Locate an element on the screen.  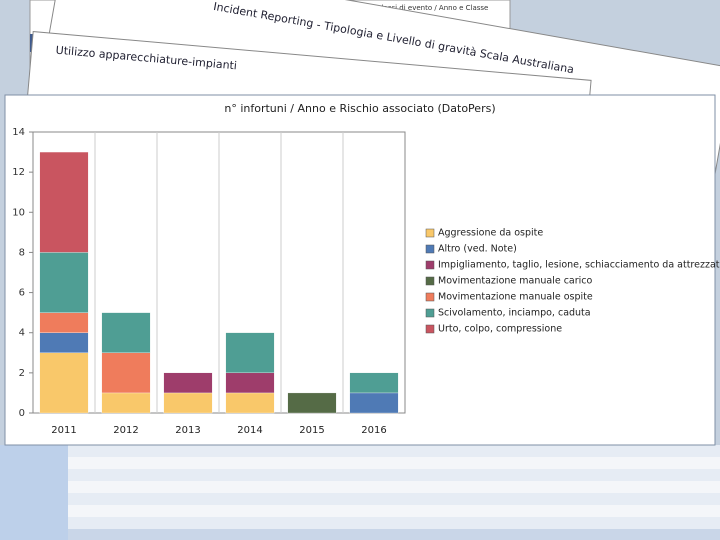
x-tick-label: 2012 is located at coordinates (125, 430).